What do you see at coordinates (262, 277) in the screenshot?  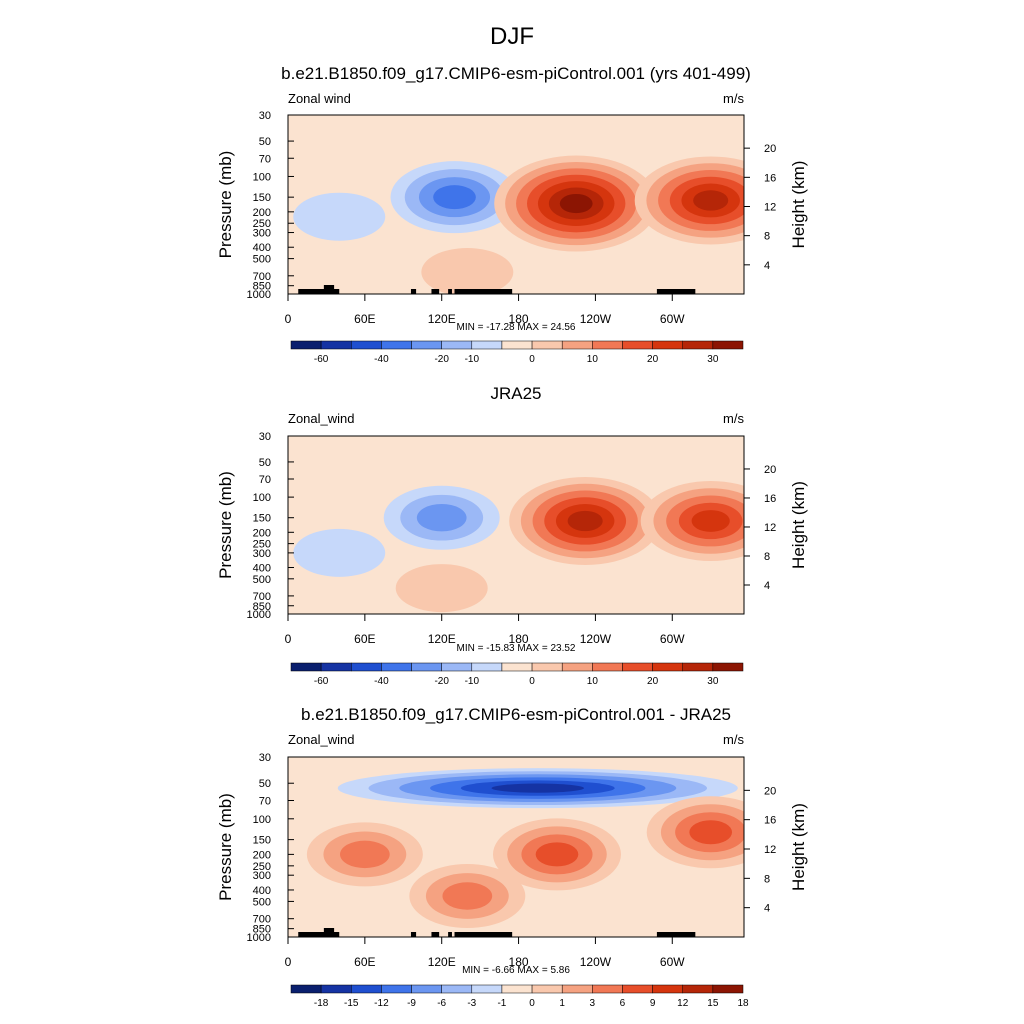 I see `y-tick-label: 700` at bounding box center [262, 277].